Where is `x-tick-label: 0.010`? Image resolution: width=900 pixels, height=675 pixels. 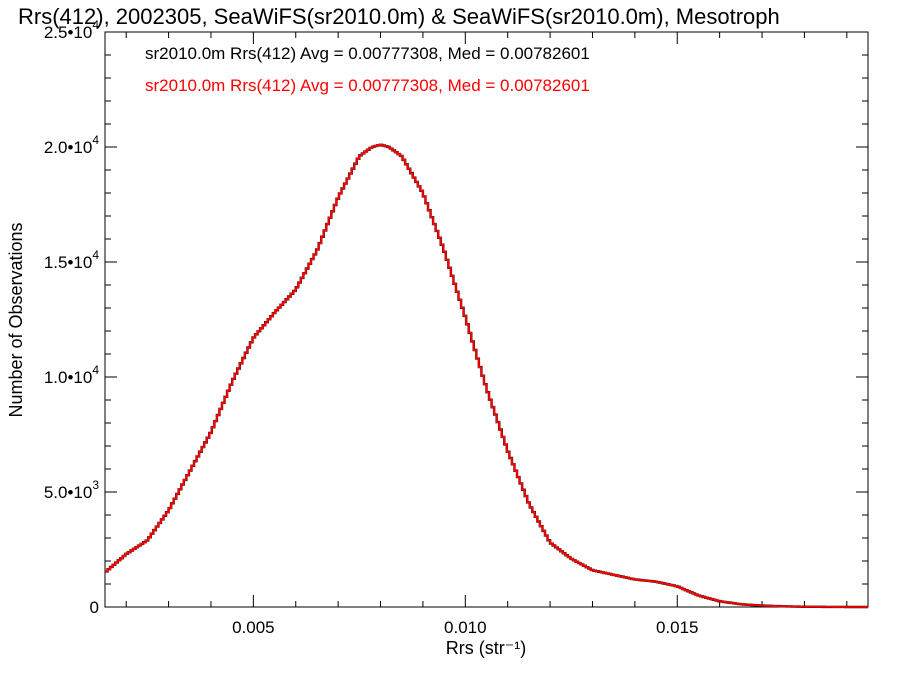 x-tick-label: 0.010 is located at coordinates (465, 627).